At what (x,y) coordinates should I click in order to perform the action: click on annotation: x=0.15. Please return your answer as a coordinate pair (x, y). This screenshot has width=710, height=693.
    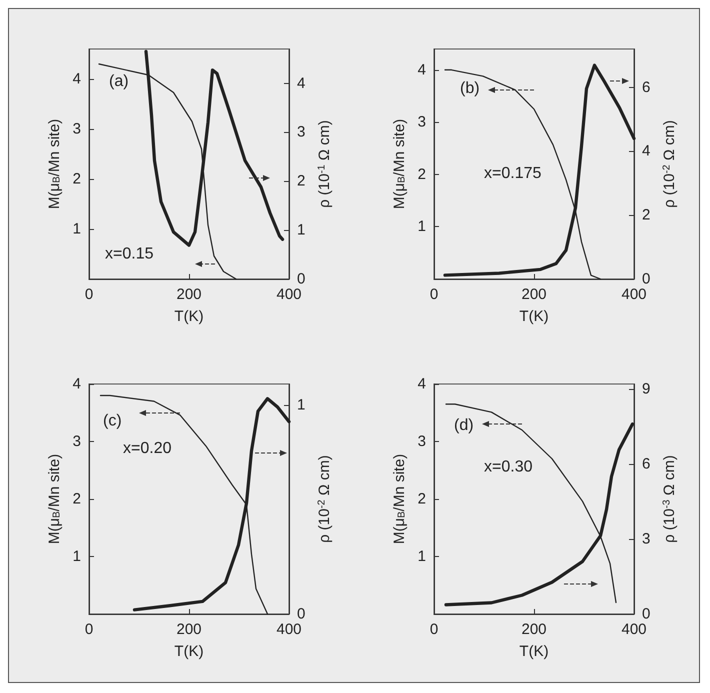
    Looking at the image, I should click on (129, 254).